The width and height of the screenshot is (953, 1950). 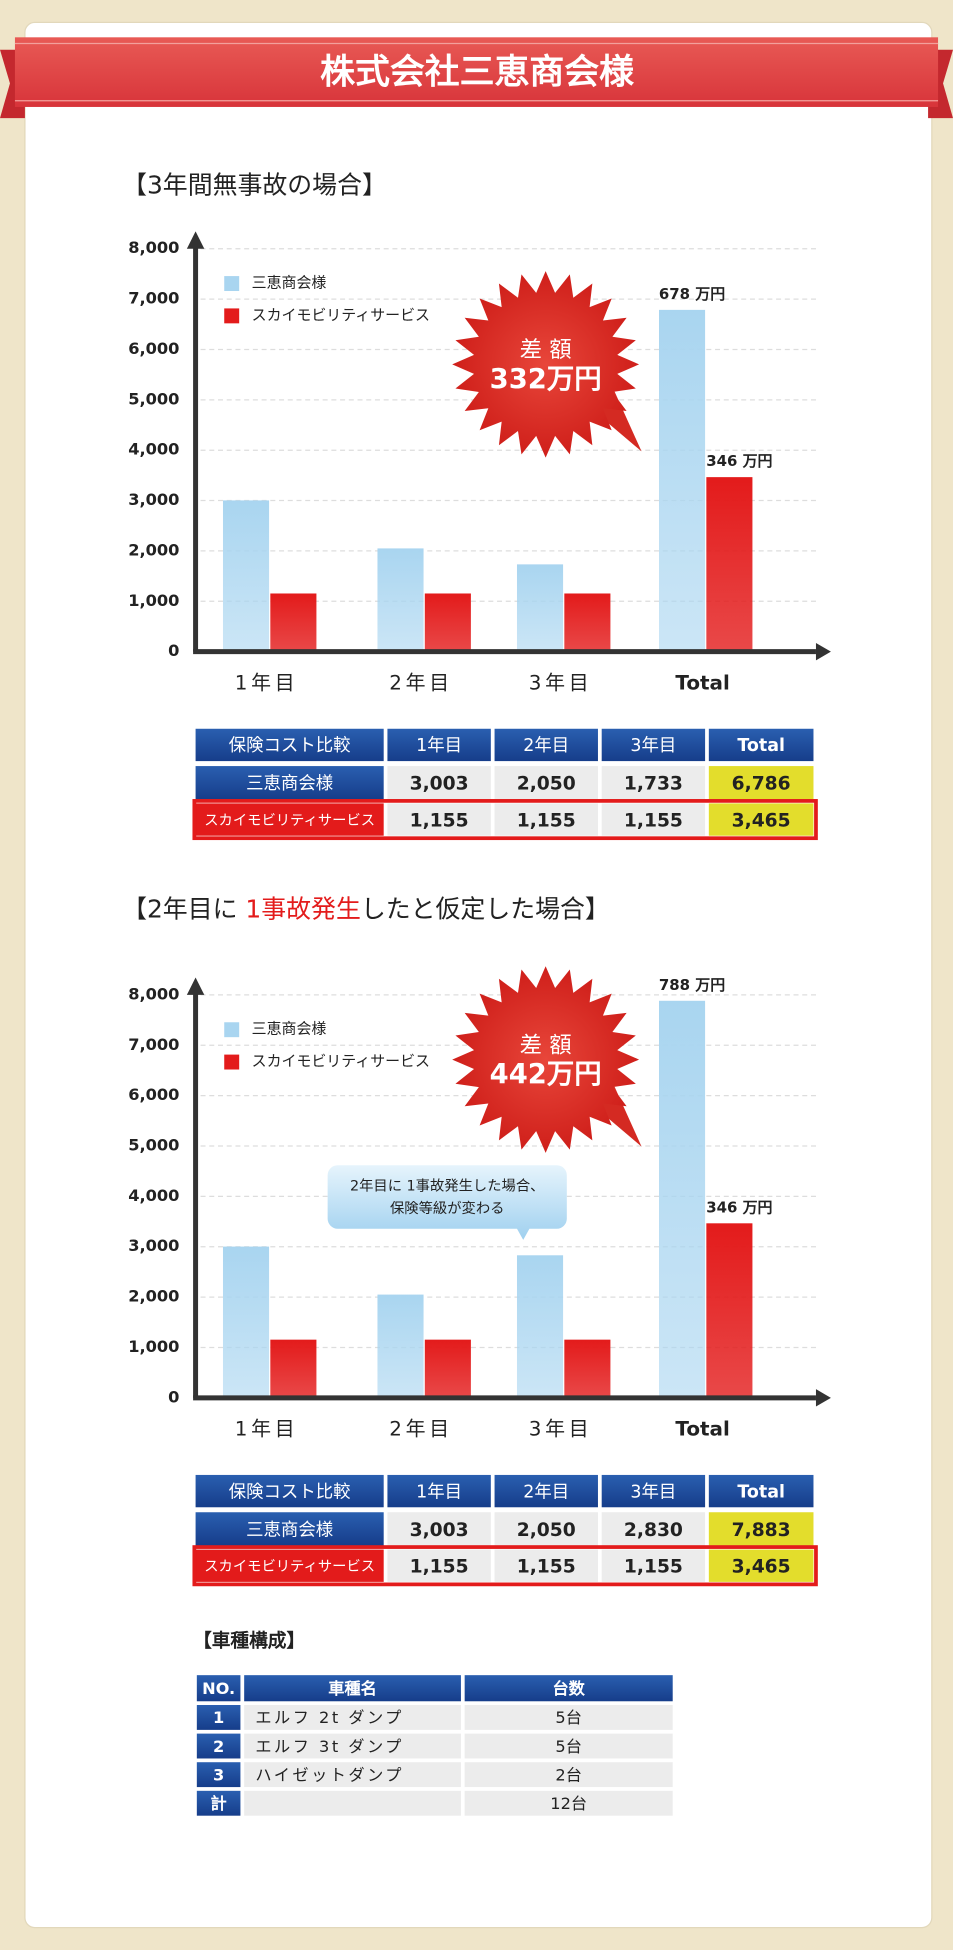 I want to click on table-text: 3,003, so click(x=439, y=784).